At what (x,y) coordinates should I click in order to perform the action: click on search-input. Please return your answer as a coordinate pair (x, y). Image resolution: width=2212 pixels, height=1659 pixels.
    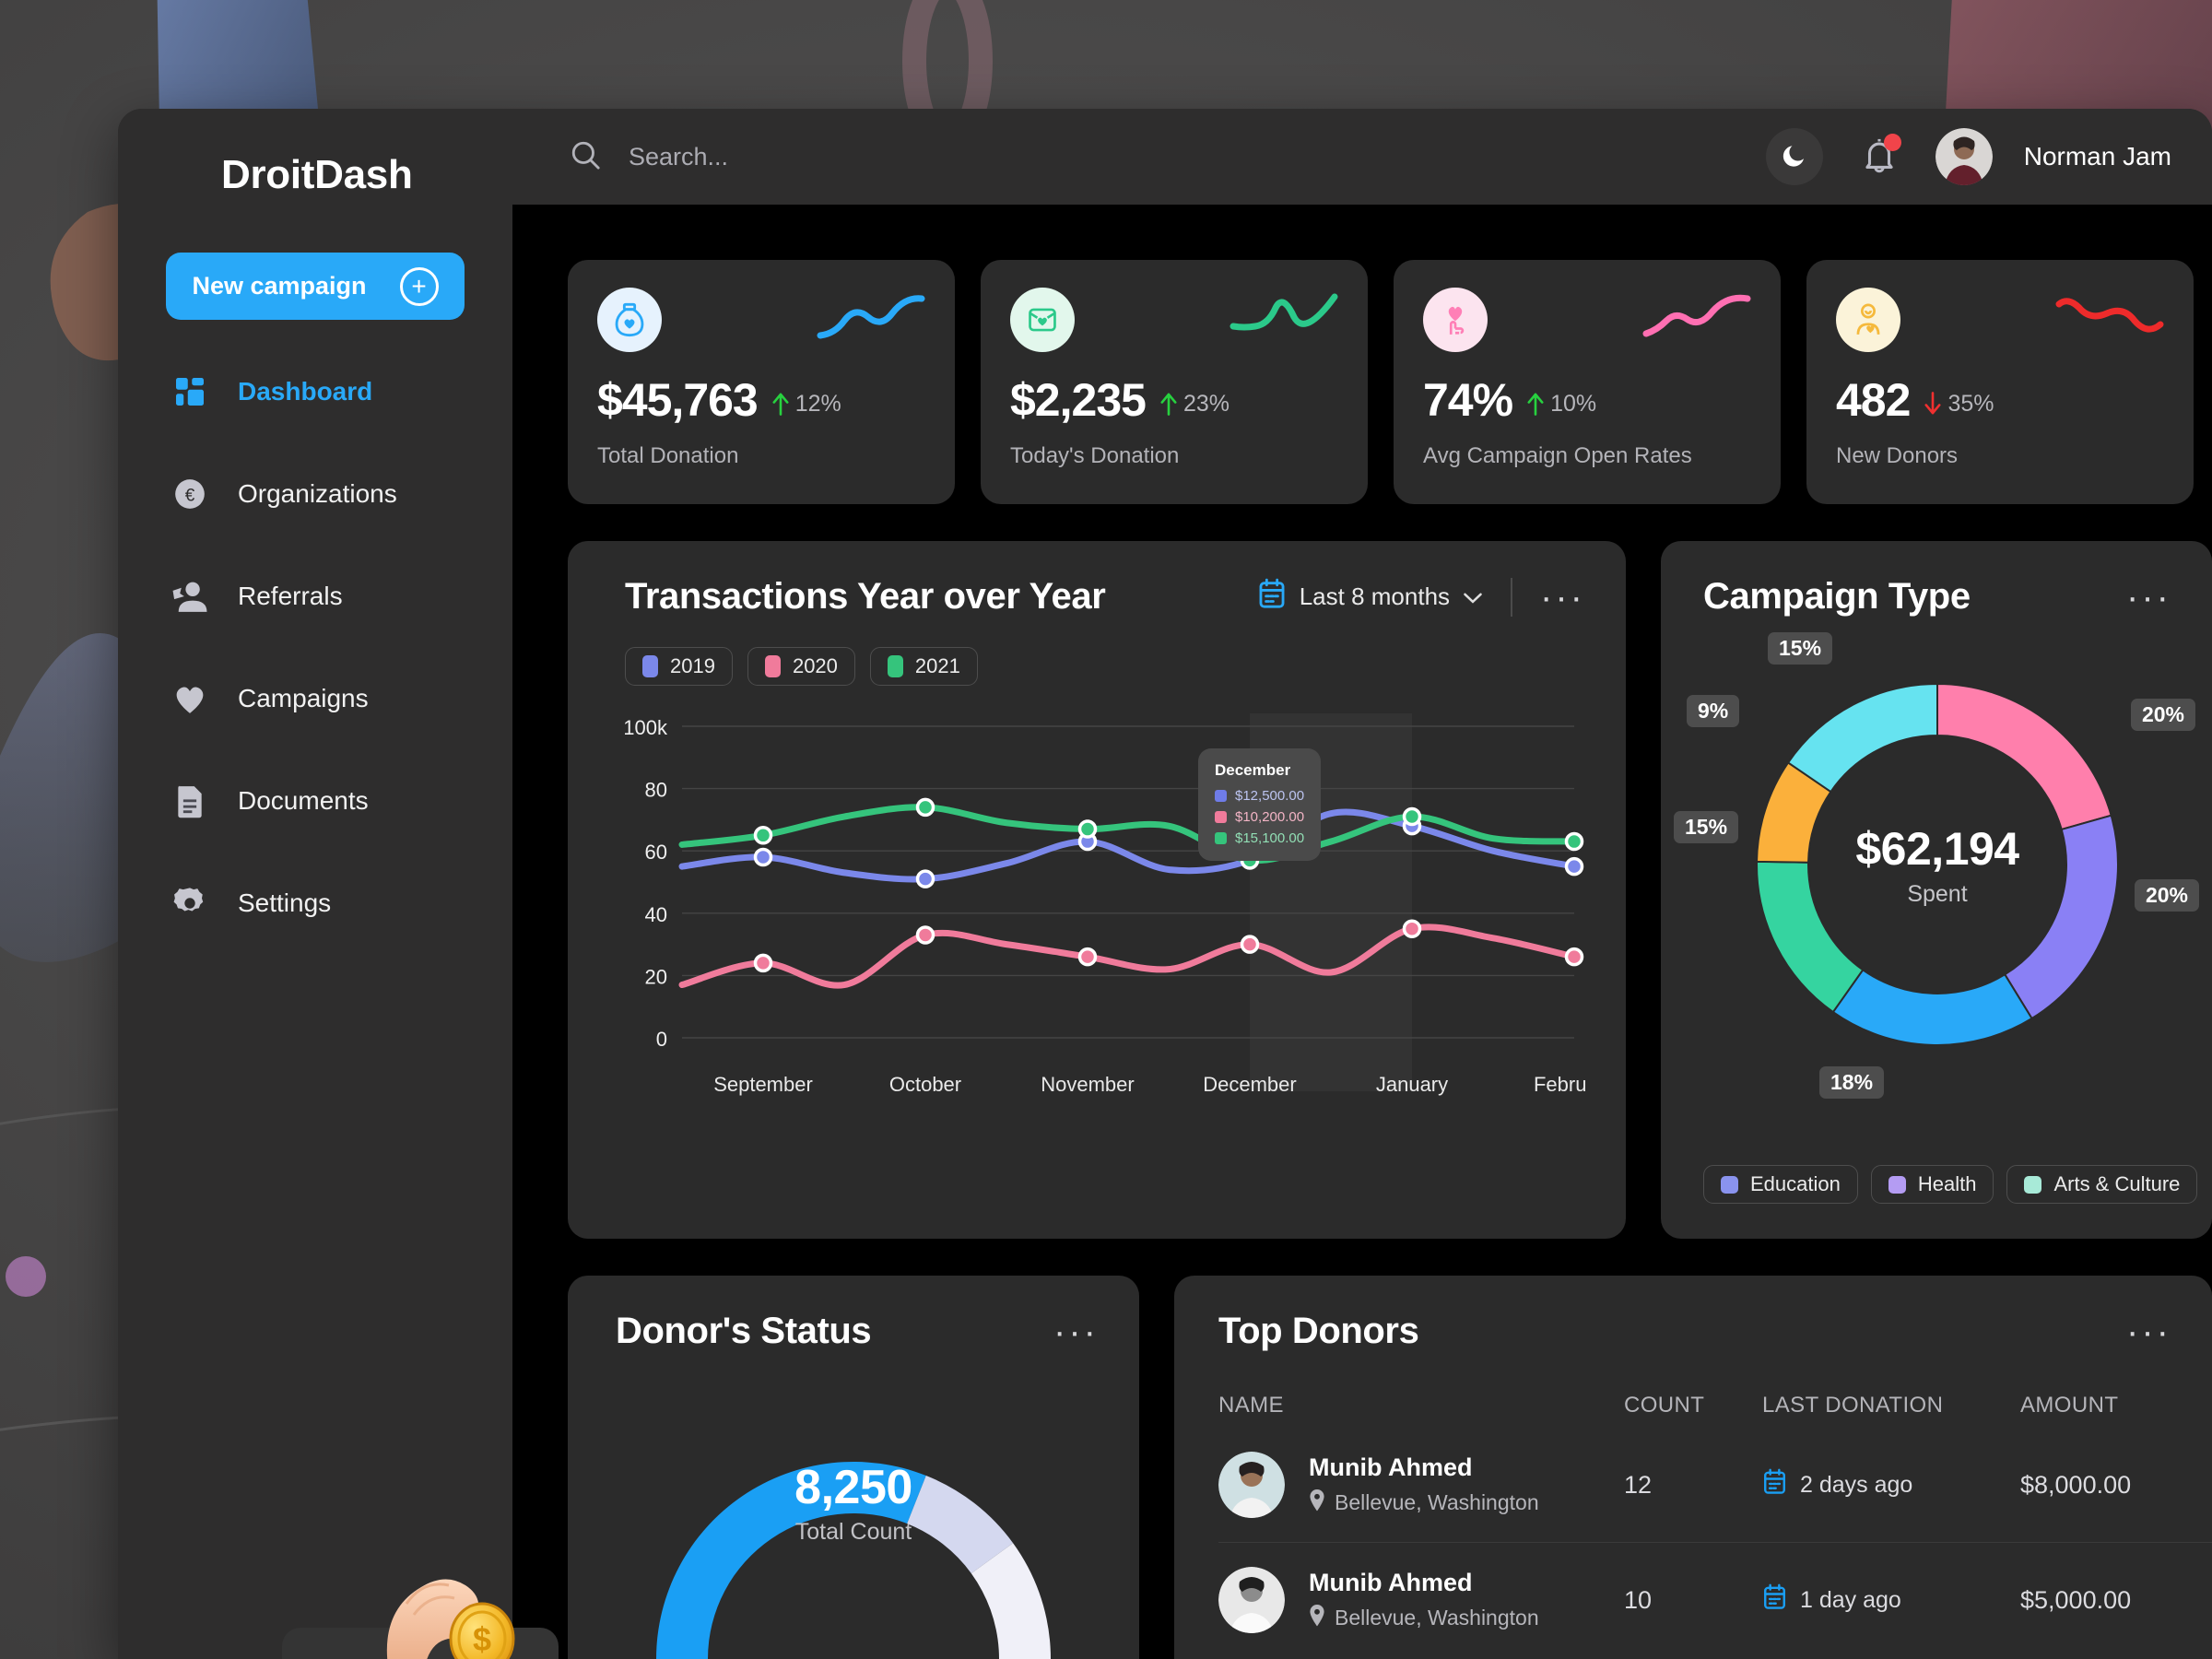
    Looking at the image, I should click on (868, 156).